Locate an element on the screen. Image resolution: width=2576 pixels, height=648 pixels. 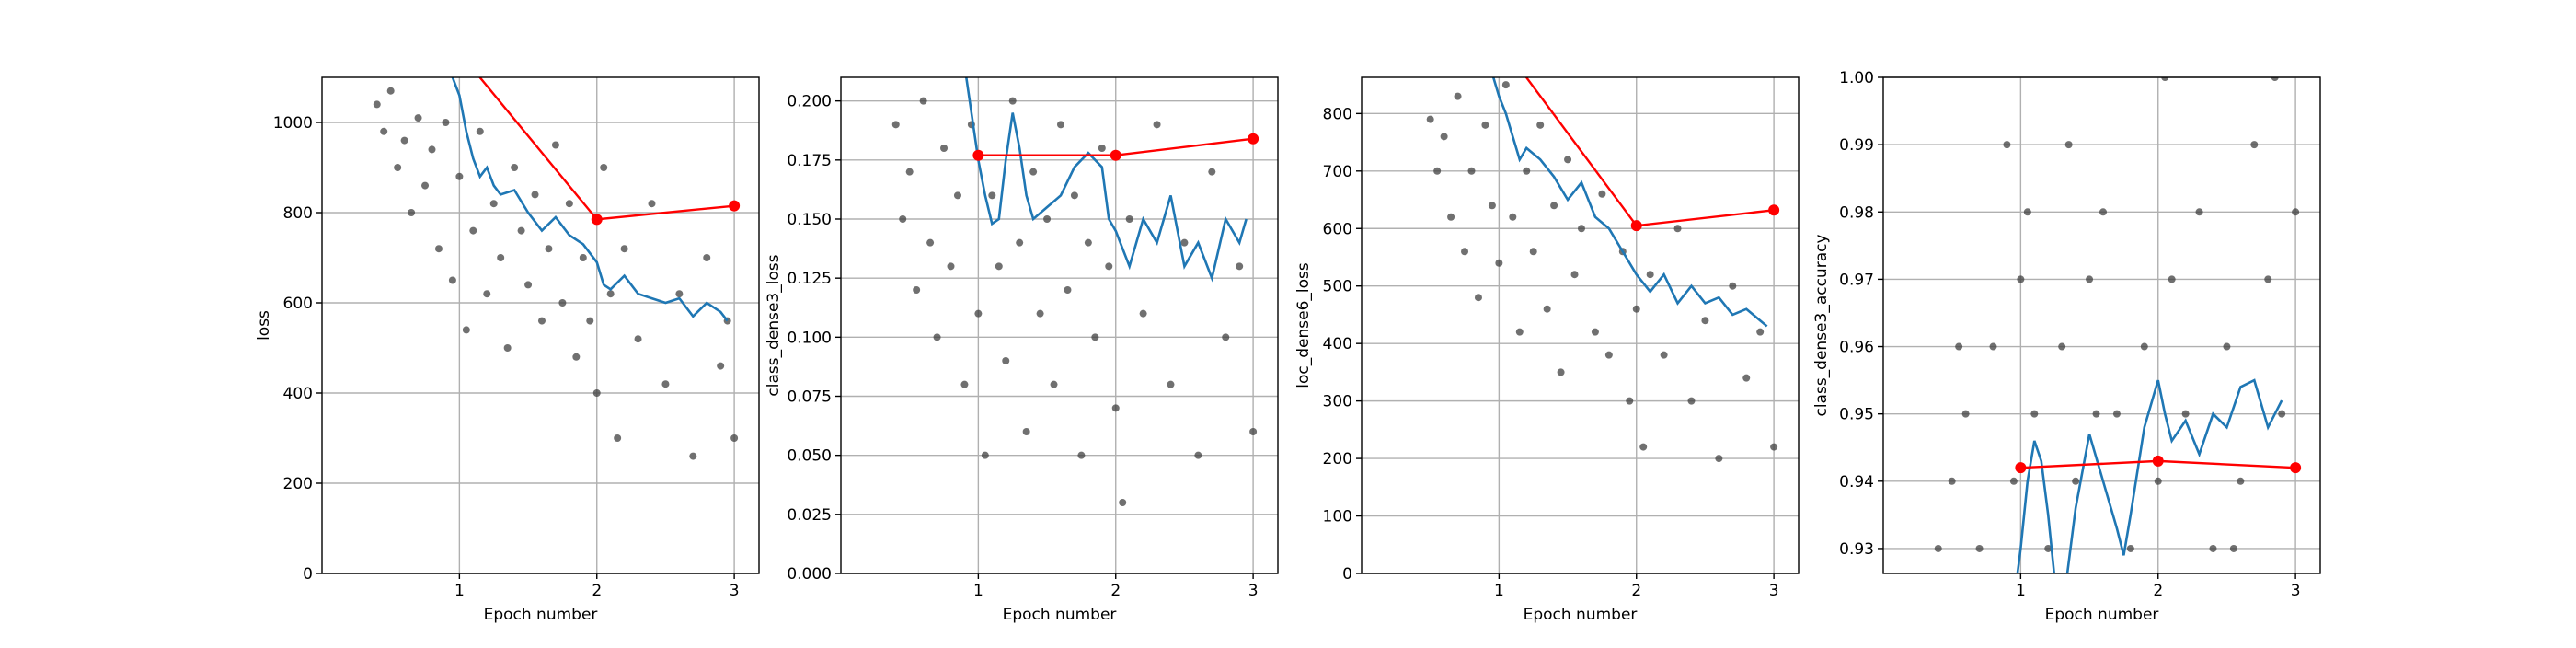
y-tick-label: 0.98 is located at coordinates (1856, 212).